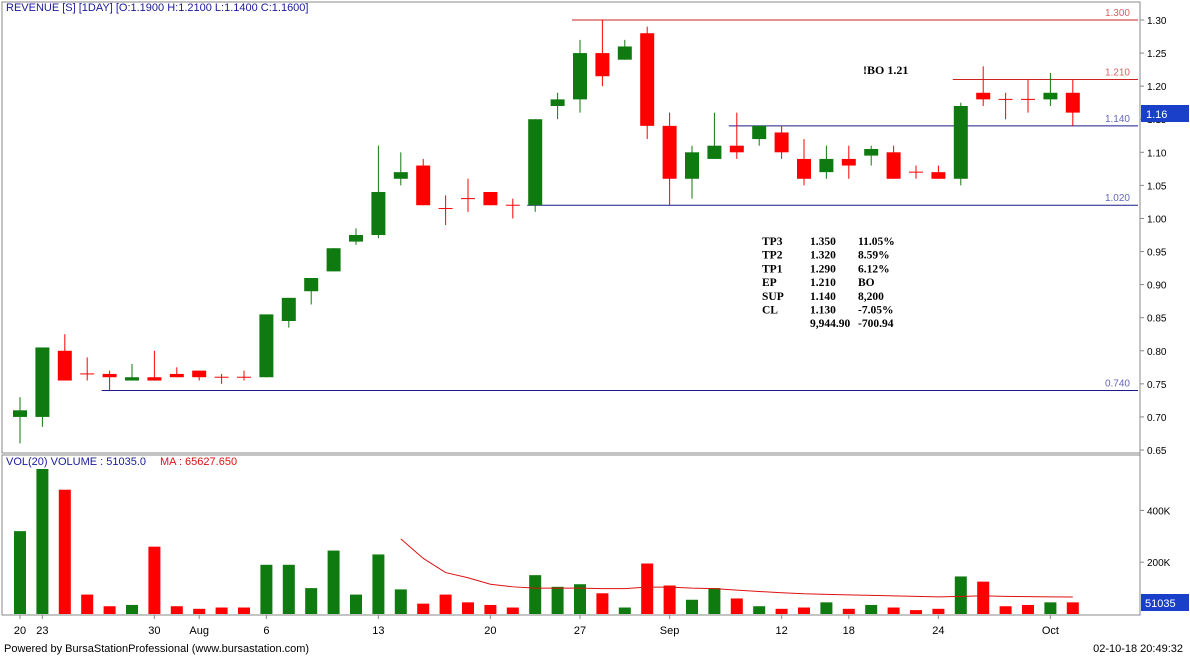 The height and width of the screenshot is (666, 1190). What do you see at coordinates (876, 324) in the screenshot?
I see `trade-table-cell: -700.94` at bounding box center [876, 324].